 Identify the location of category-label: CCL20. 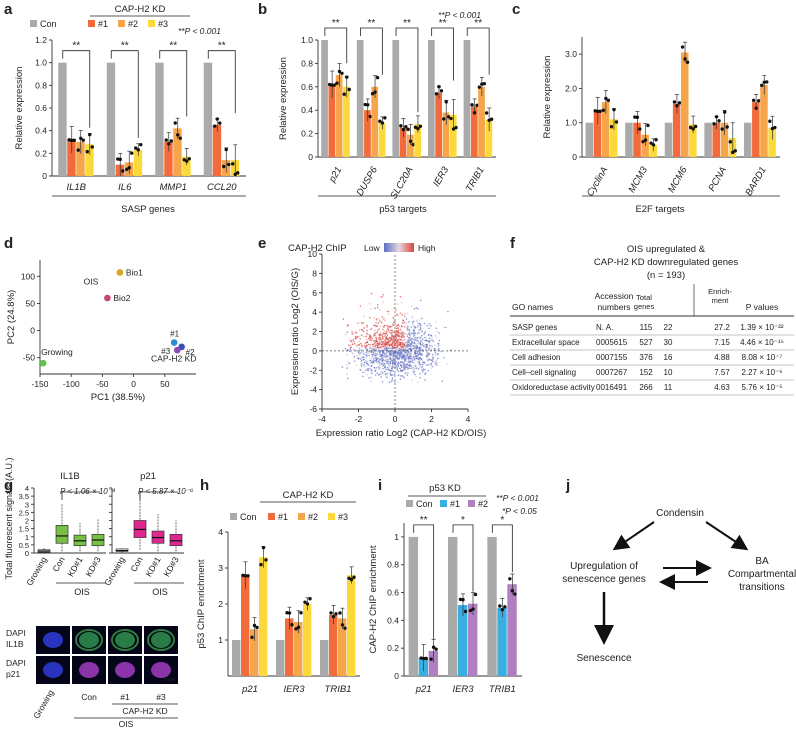
(222, 187).